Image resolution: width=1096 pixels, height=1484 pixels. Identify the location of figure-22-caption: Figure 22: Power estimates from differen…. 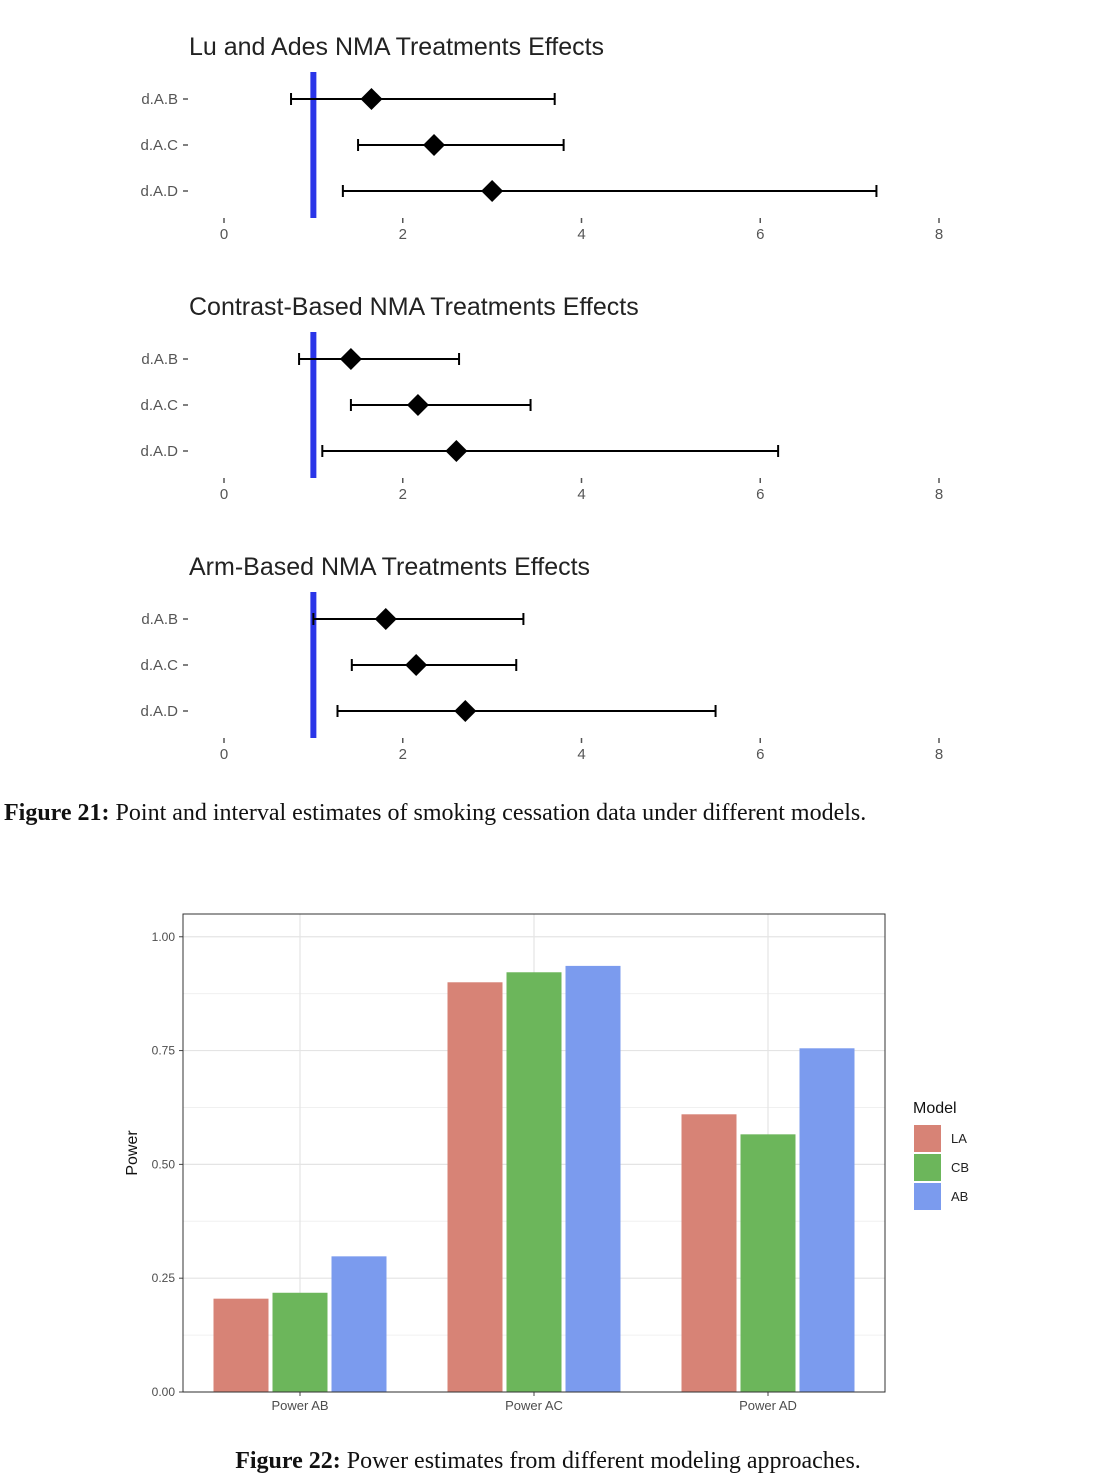
(548, 1461).